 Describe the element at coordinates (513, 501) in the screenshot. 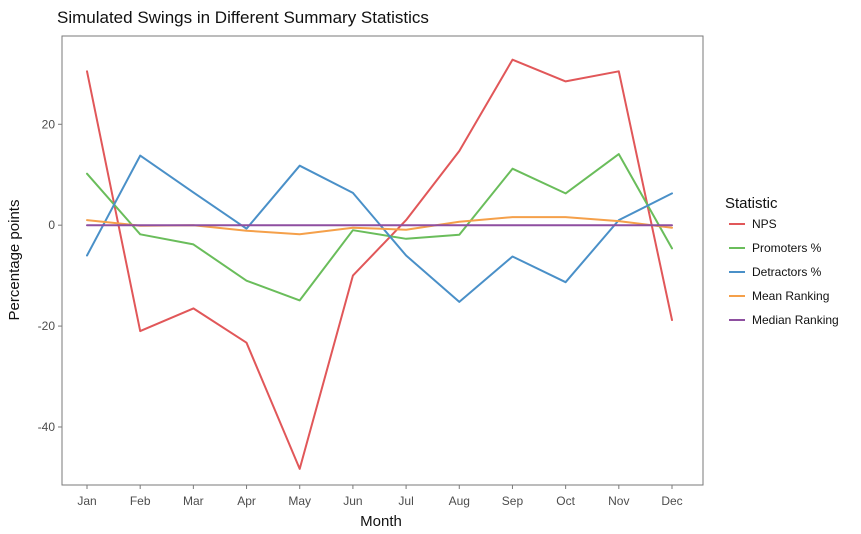

I see `x-tick-label: Sep` at that location.